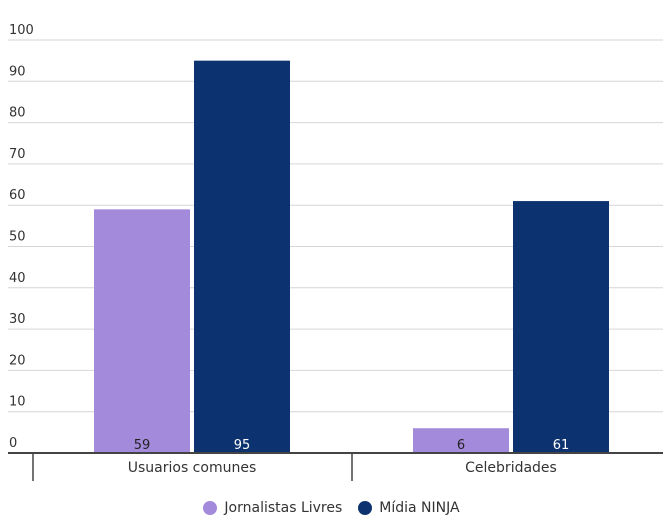  I want to click on x-tick-label-1: Celebridades, so click(511, 468).